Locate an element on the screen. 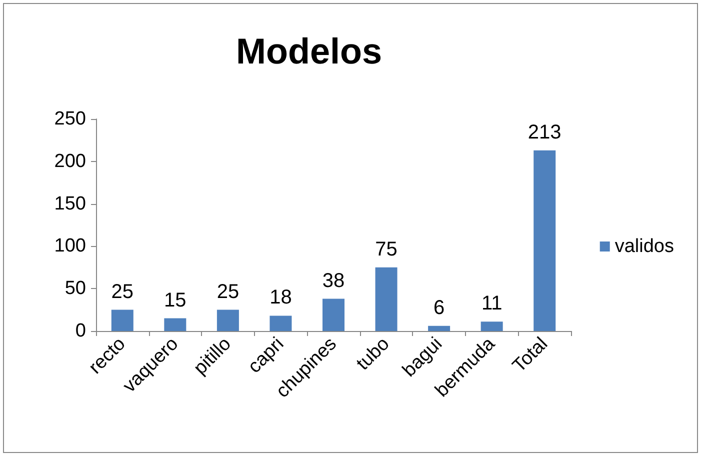 The image size is (701, 456). data-label: 213 is located at coordinates (545, 132).